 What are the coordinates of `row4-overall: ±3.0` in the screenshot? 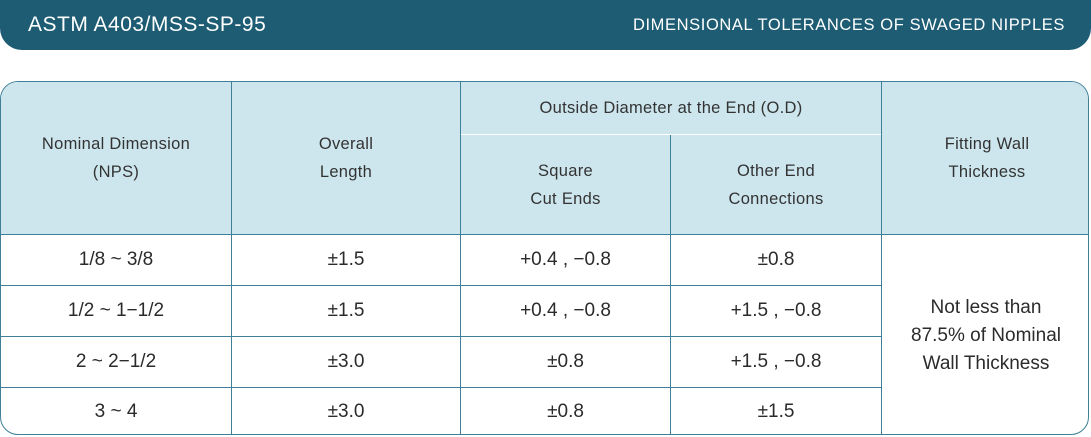 It's located at (346, 411).